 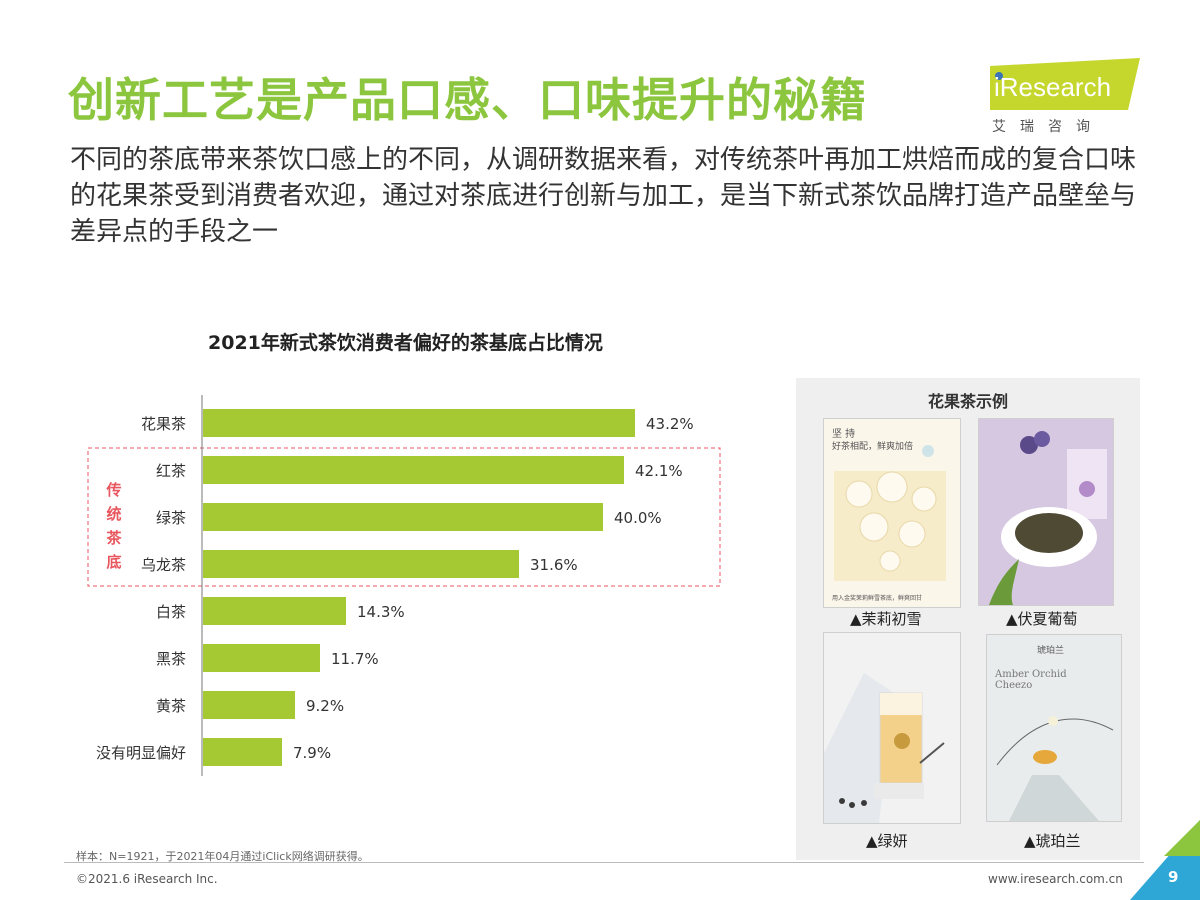 What do you see at coordinates (381, 612) in the screenshot?
I see `data-label: 14.3%` at bounding box center [381, 612].